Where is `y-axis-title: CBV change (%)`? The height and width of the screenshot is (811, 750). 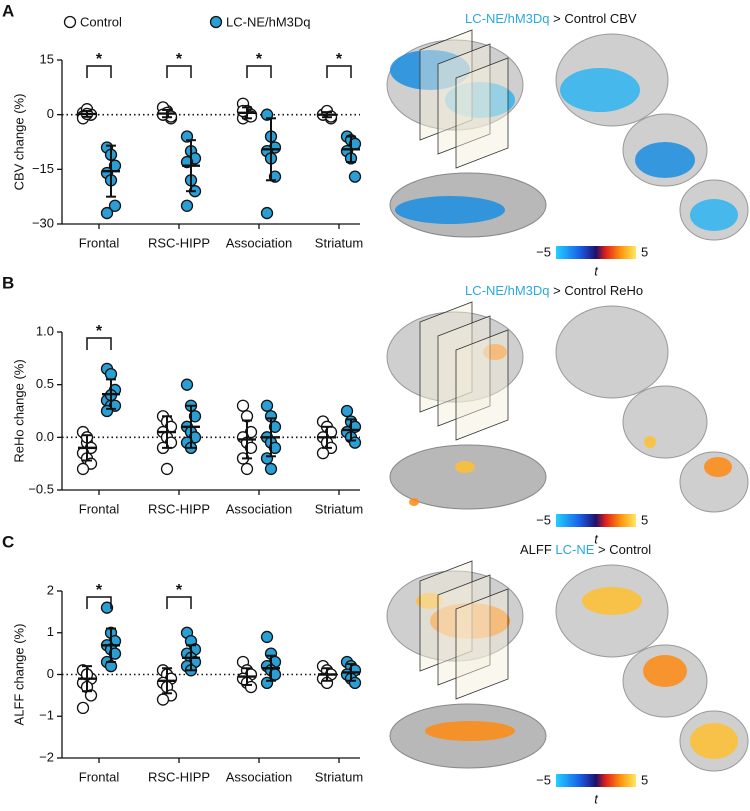
y-axis-title: CBV change (%) is located at coordinates (18, 142).